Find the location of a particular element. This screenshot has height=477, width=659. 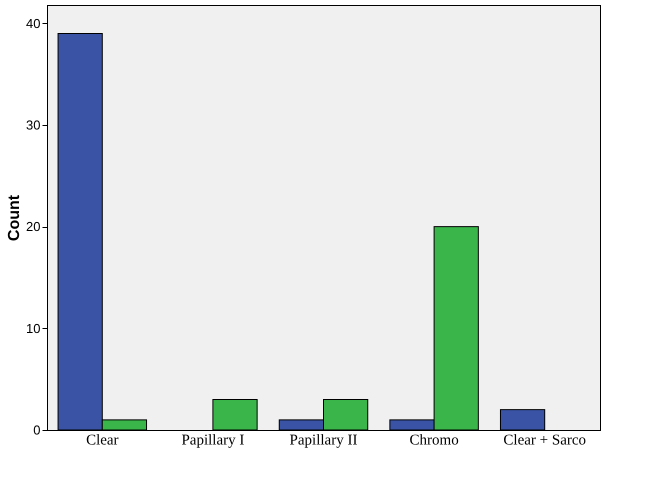

y-tick-label: 30 is located at coordinates (33, 124).